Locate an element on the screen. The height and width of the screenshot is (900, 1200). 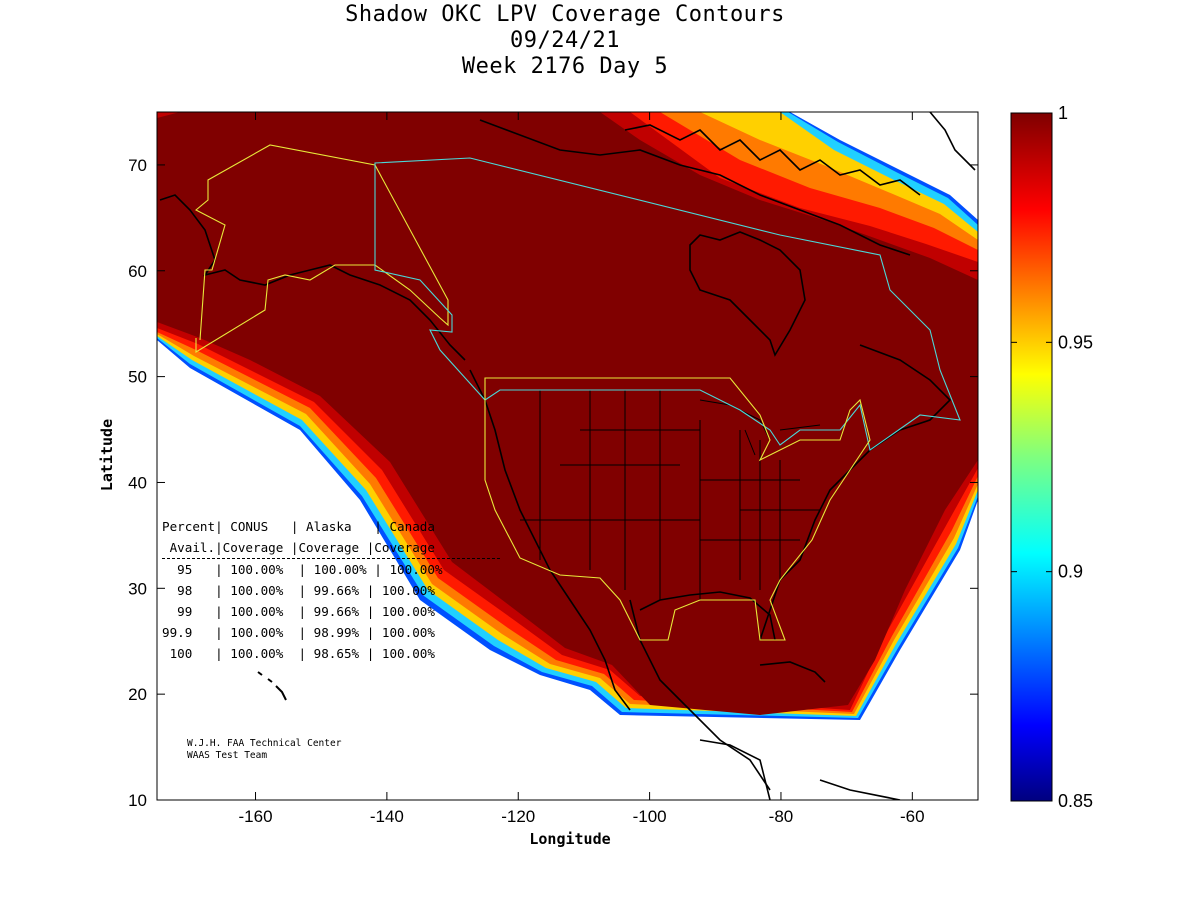
x-tick-label: -100 is located at coordinates (650, 816).